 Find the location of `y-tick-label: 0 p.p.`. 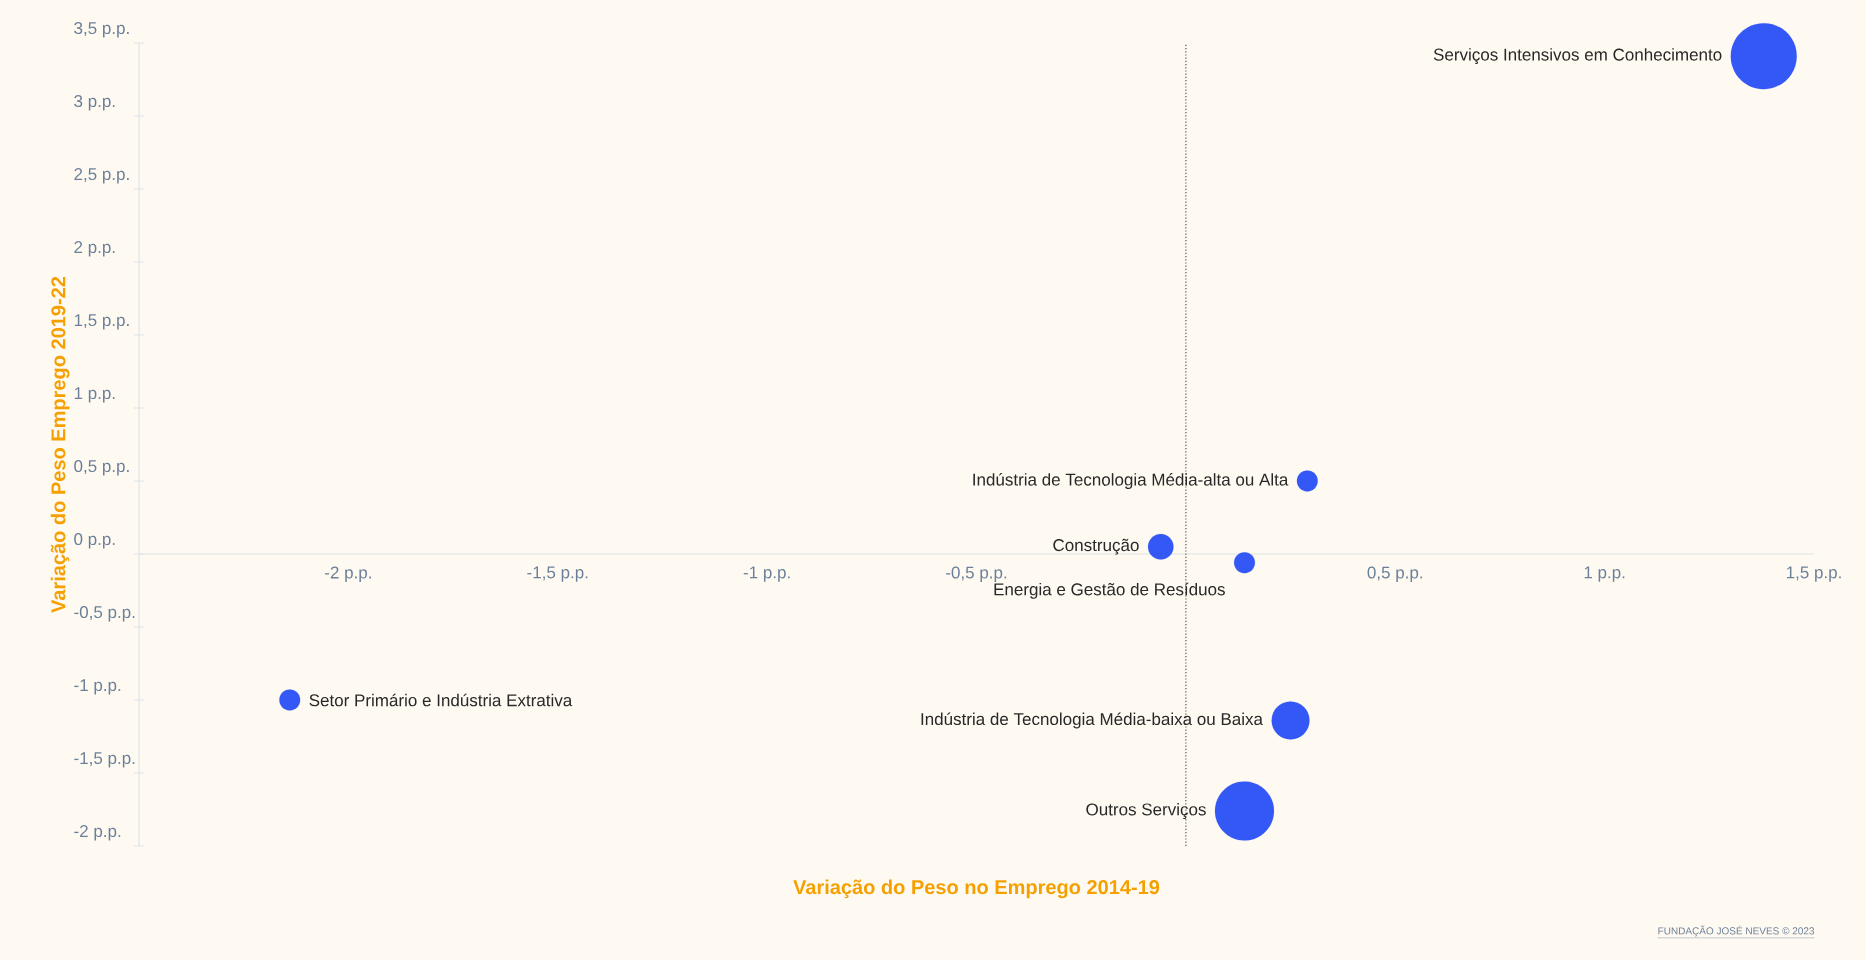

y-tick-label: 0 p.p. is located at coordinates (94, 541).